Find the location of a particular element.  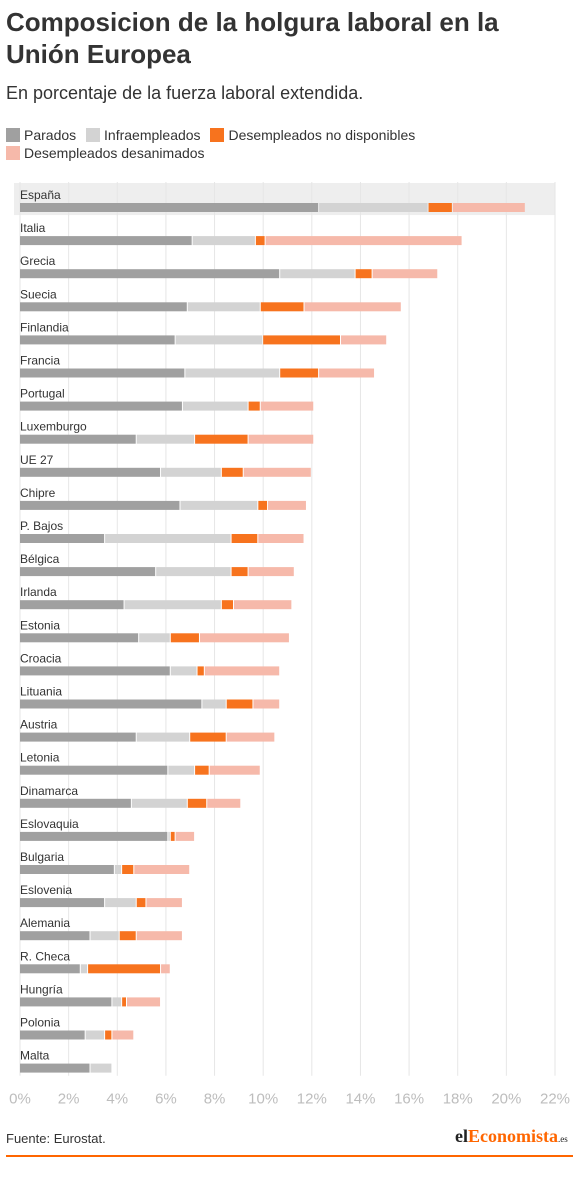

category-label: Polonia is located at coordinates (40, 1023).